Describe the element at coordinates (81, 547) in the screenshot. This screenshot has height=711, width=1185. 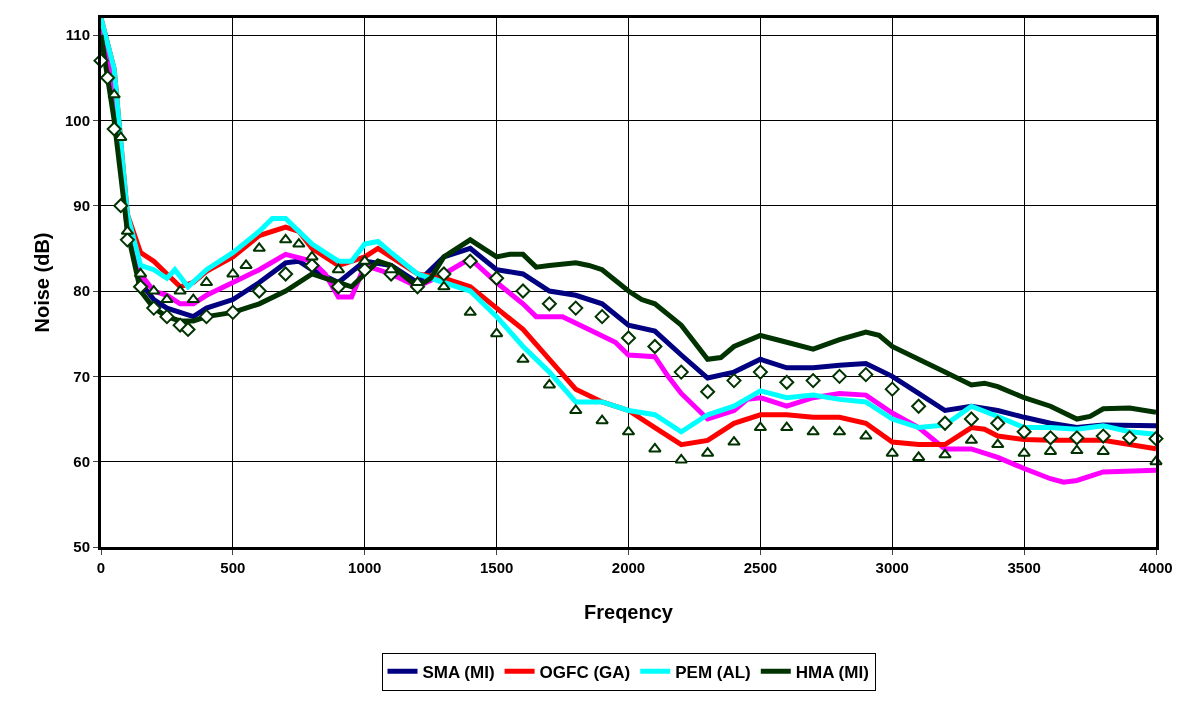
I see `y-tick-label: 50` at that location.